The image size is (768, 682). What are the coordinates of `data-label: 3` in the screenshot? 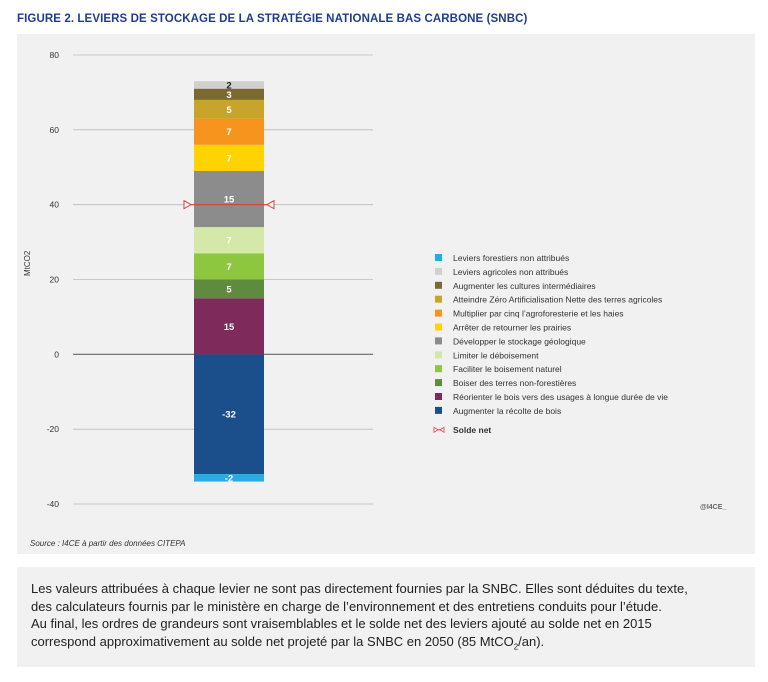 It's located at (228, 95).